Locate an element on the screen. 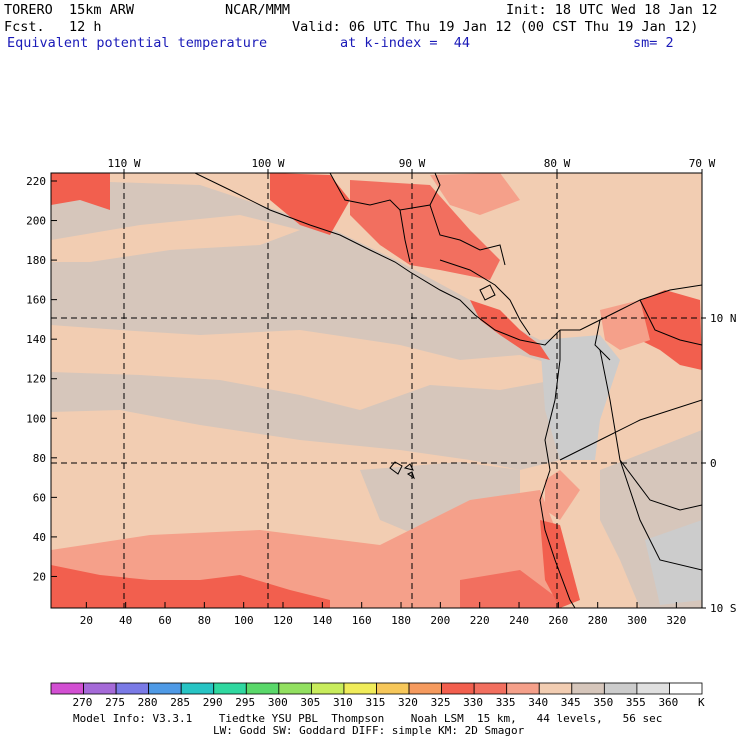 Image resolution: width=740 pixels, height=740 pixels. x-tick-label: 140 is located at coordinates (322, 620).